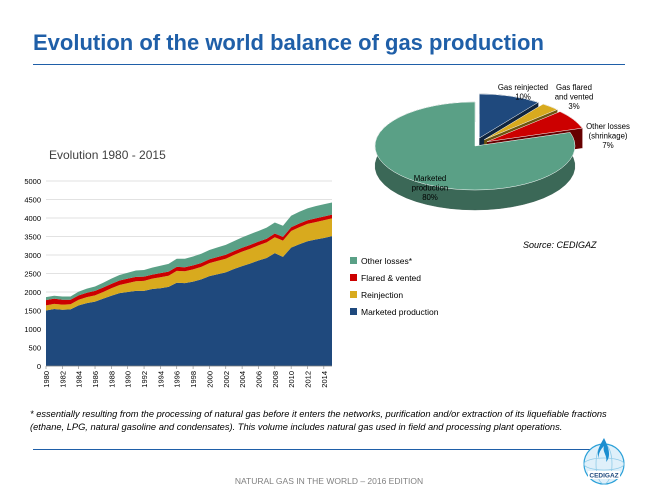  Describe the element at coordinates (353, 311) in the screenshot. I see `legend-swatch-marketed` at that location.